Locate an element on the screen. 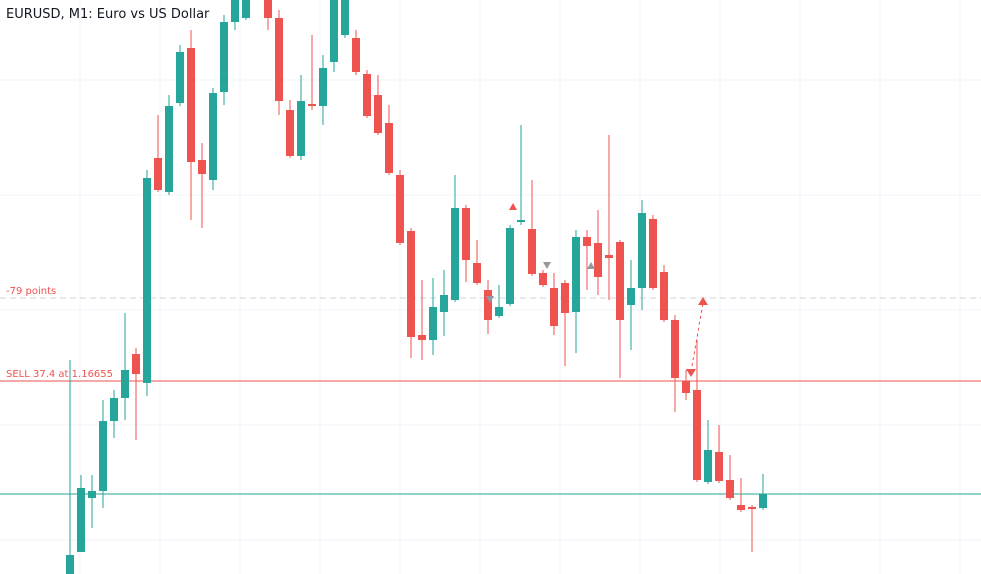 This screenshot has height=574, width=981. level-label: -79 points is located at coordinates (31, 291).